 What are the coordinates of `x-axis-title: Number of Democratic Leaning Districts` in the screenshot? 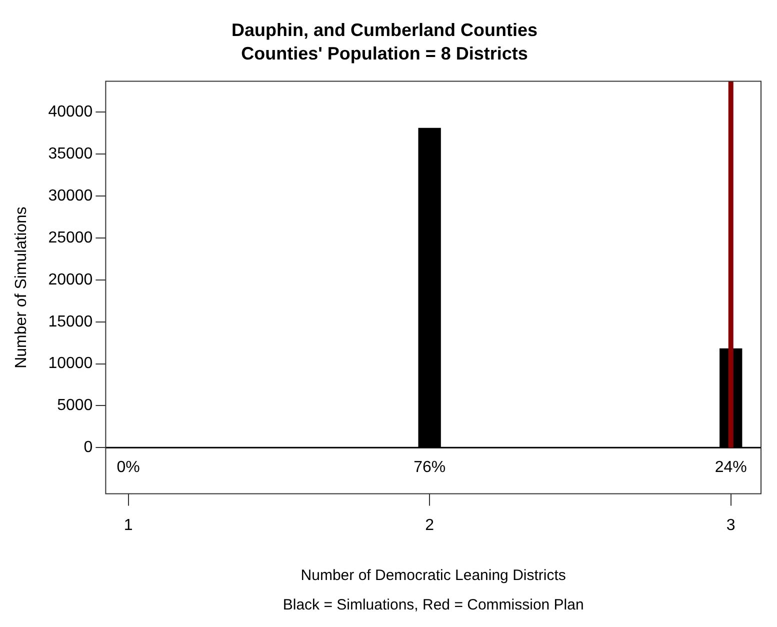 It's located at (433, 575).